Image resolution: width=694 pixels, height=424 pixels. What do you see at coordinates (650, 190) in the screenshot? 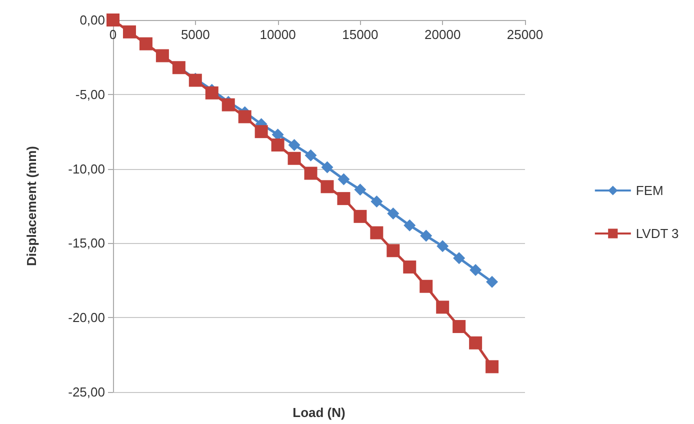
I see `legend-label: FEM` at bounding box center [650, 190].